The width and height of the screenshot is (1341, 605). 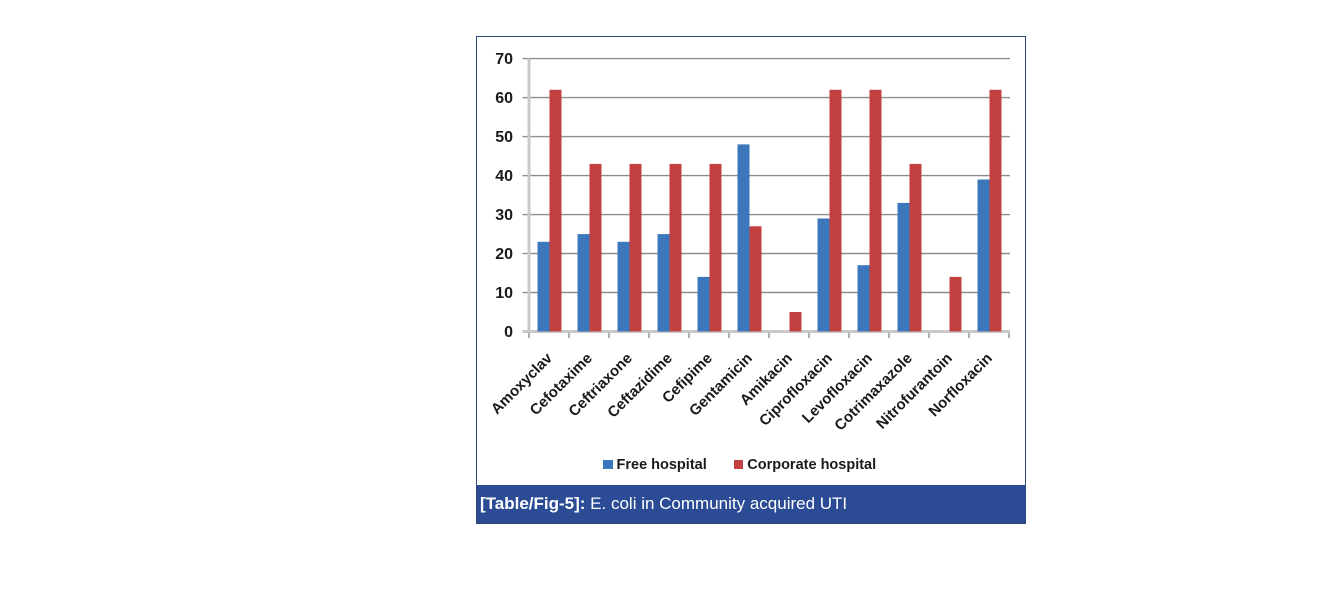 What do you see at coordinates (504, 137) in the screenshot?
I see `svg-text: 50` at bounding box center [504, 137].